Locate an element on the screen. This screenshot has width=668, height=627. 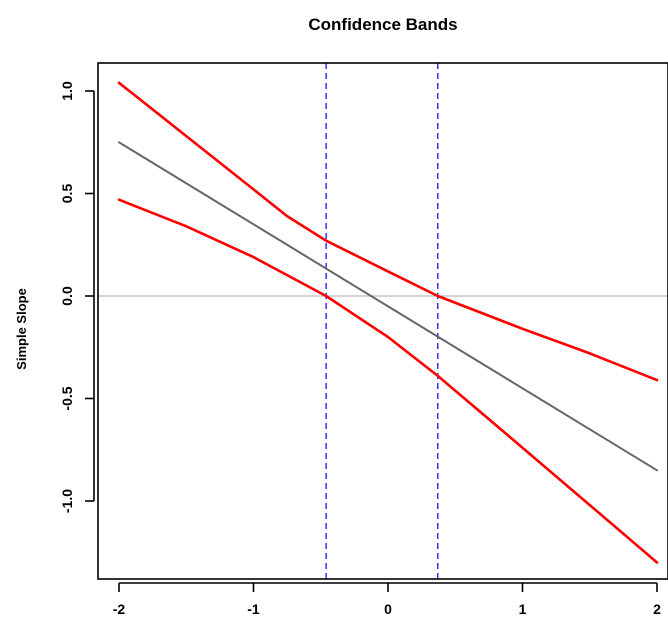
y-axis-label: Simple Slope is located at coordinates (21, 329).